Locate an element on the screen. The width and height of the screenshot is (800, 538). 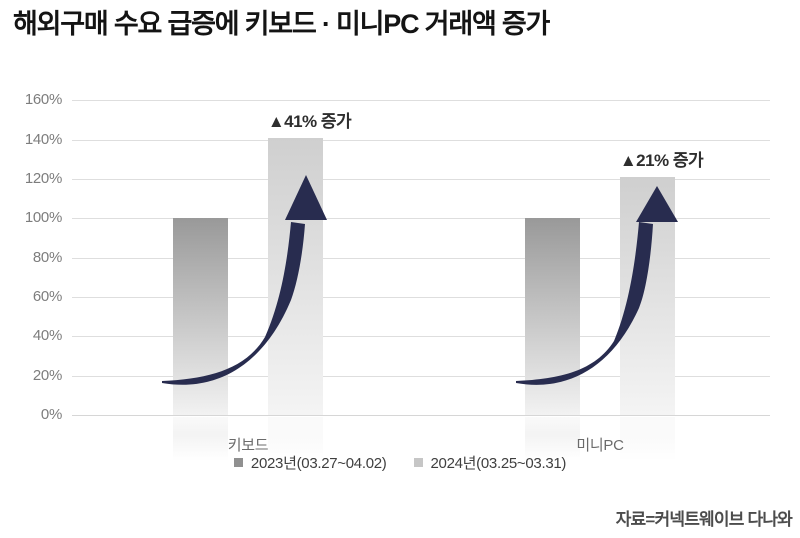
title-normal: 해외구매 수요 급증에 is located at coordinates (129, 24).